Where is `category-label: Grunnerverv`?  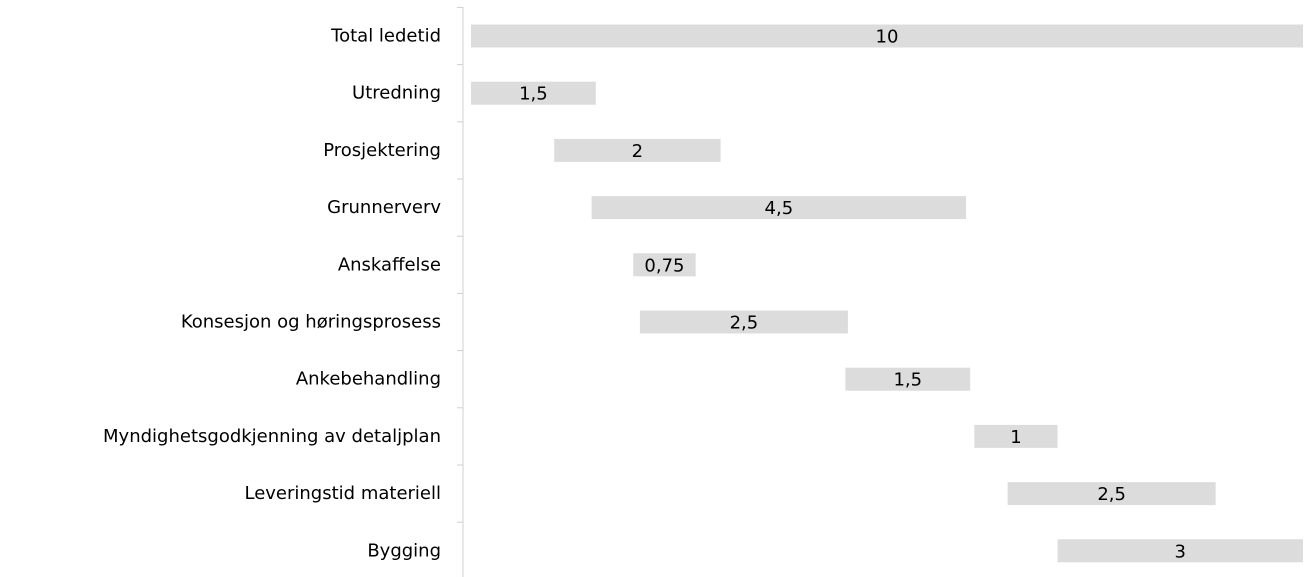 category-label: Grunnerverv is located at coordinates (384, 207).